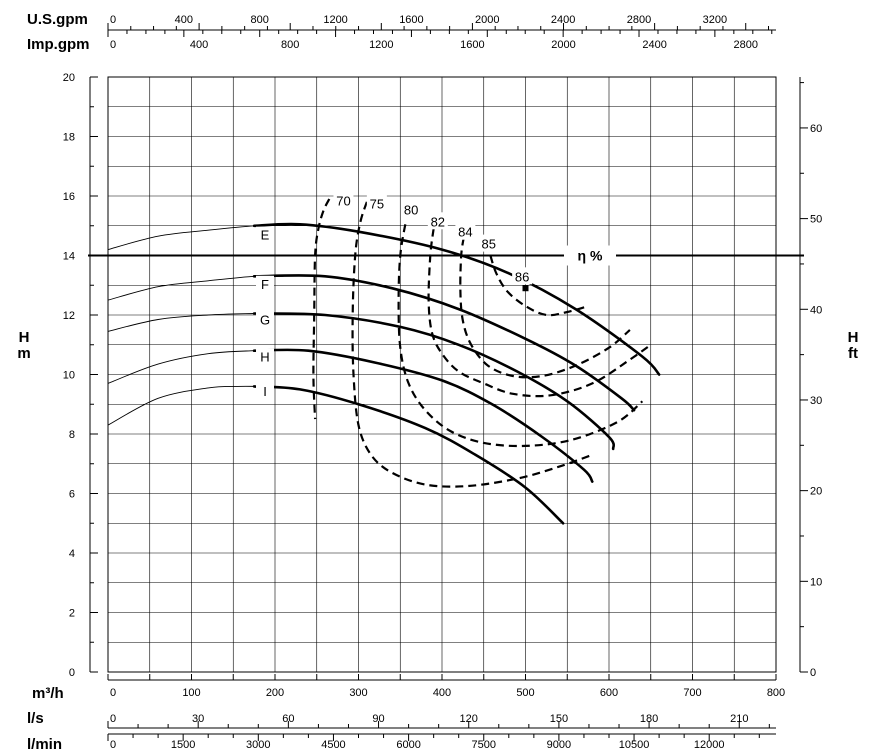 This screenshot has width=872, height=754. What do you see at coordinates (649, 719) in the screenshot?
I see `secondary-axis-tick-label: 180` at bounding box center [649, 719].